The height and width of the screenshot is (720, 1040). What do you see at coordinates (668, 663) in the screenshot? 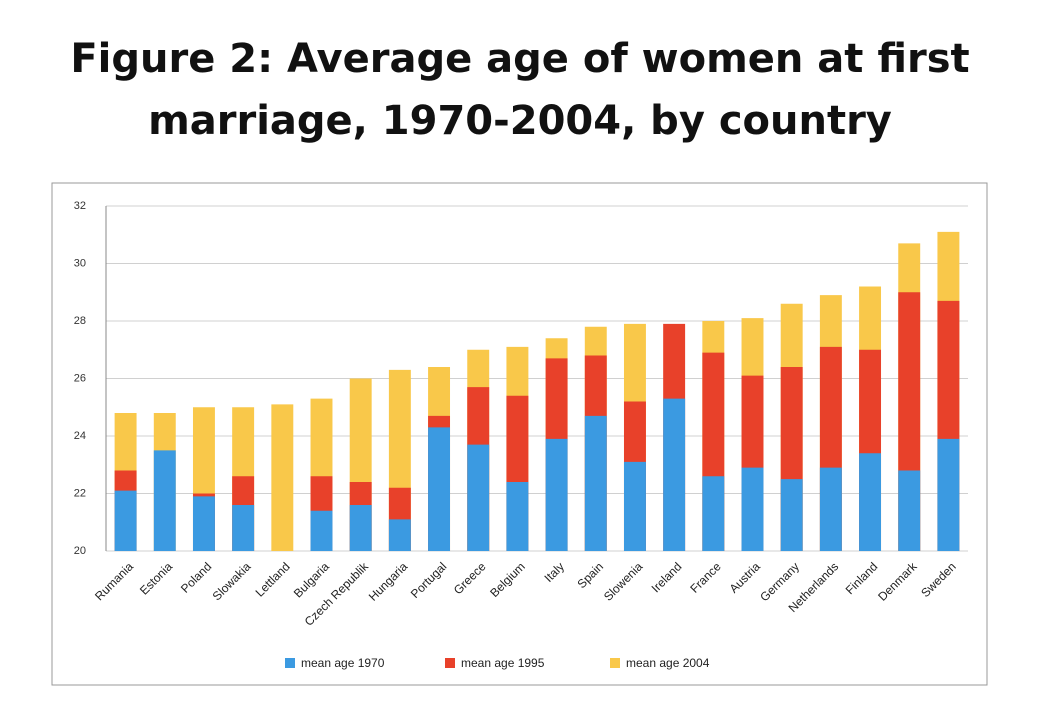
I see `legend-label: mean age 2004` at bounding box center [668, 663].